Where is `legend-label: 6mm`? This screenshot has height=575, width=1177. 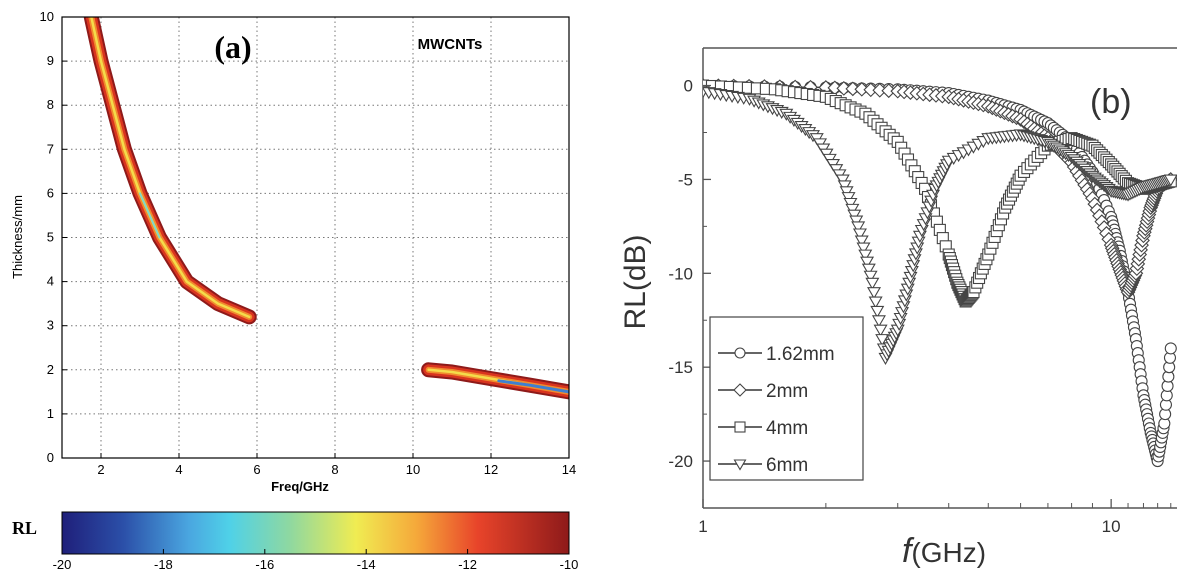
legend-label: 6mm is located at coordinates (787, 465).